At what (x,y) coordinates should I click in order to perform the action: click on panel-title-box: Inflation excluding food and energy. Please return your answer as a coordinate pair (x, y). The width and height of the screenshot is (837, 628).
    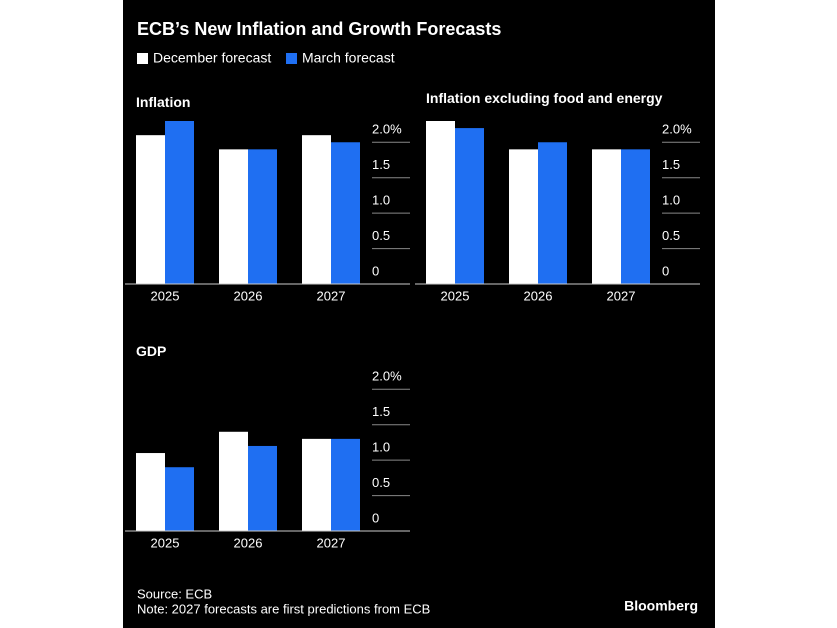
    Looking at the image, I should click on (544, 98).